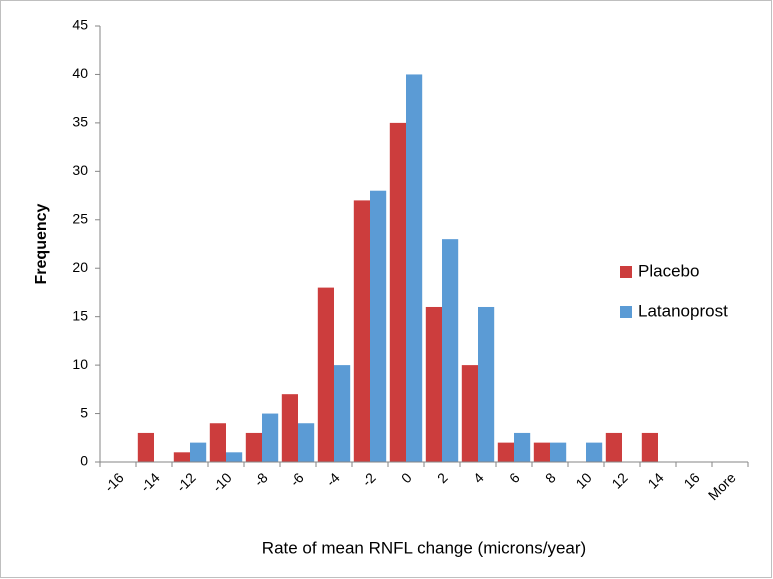  What do you see at coordinates (84, 461) in the screenshot?
I see `y-tick-label: 0` at bounding box center [84, 461].